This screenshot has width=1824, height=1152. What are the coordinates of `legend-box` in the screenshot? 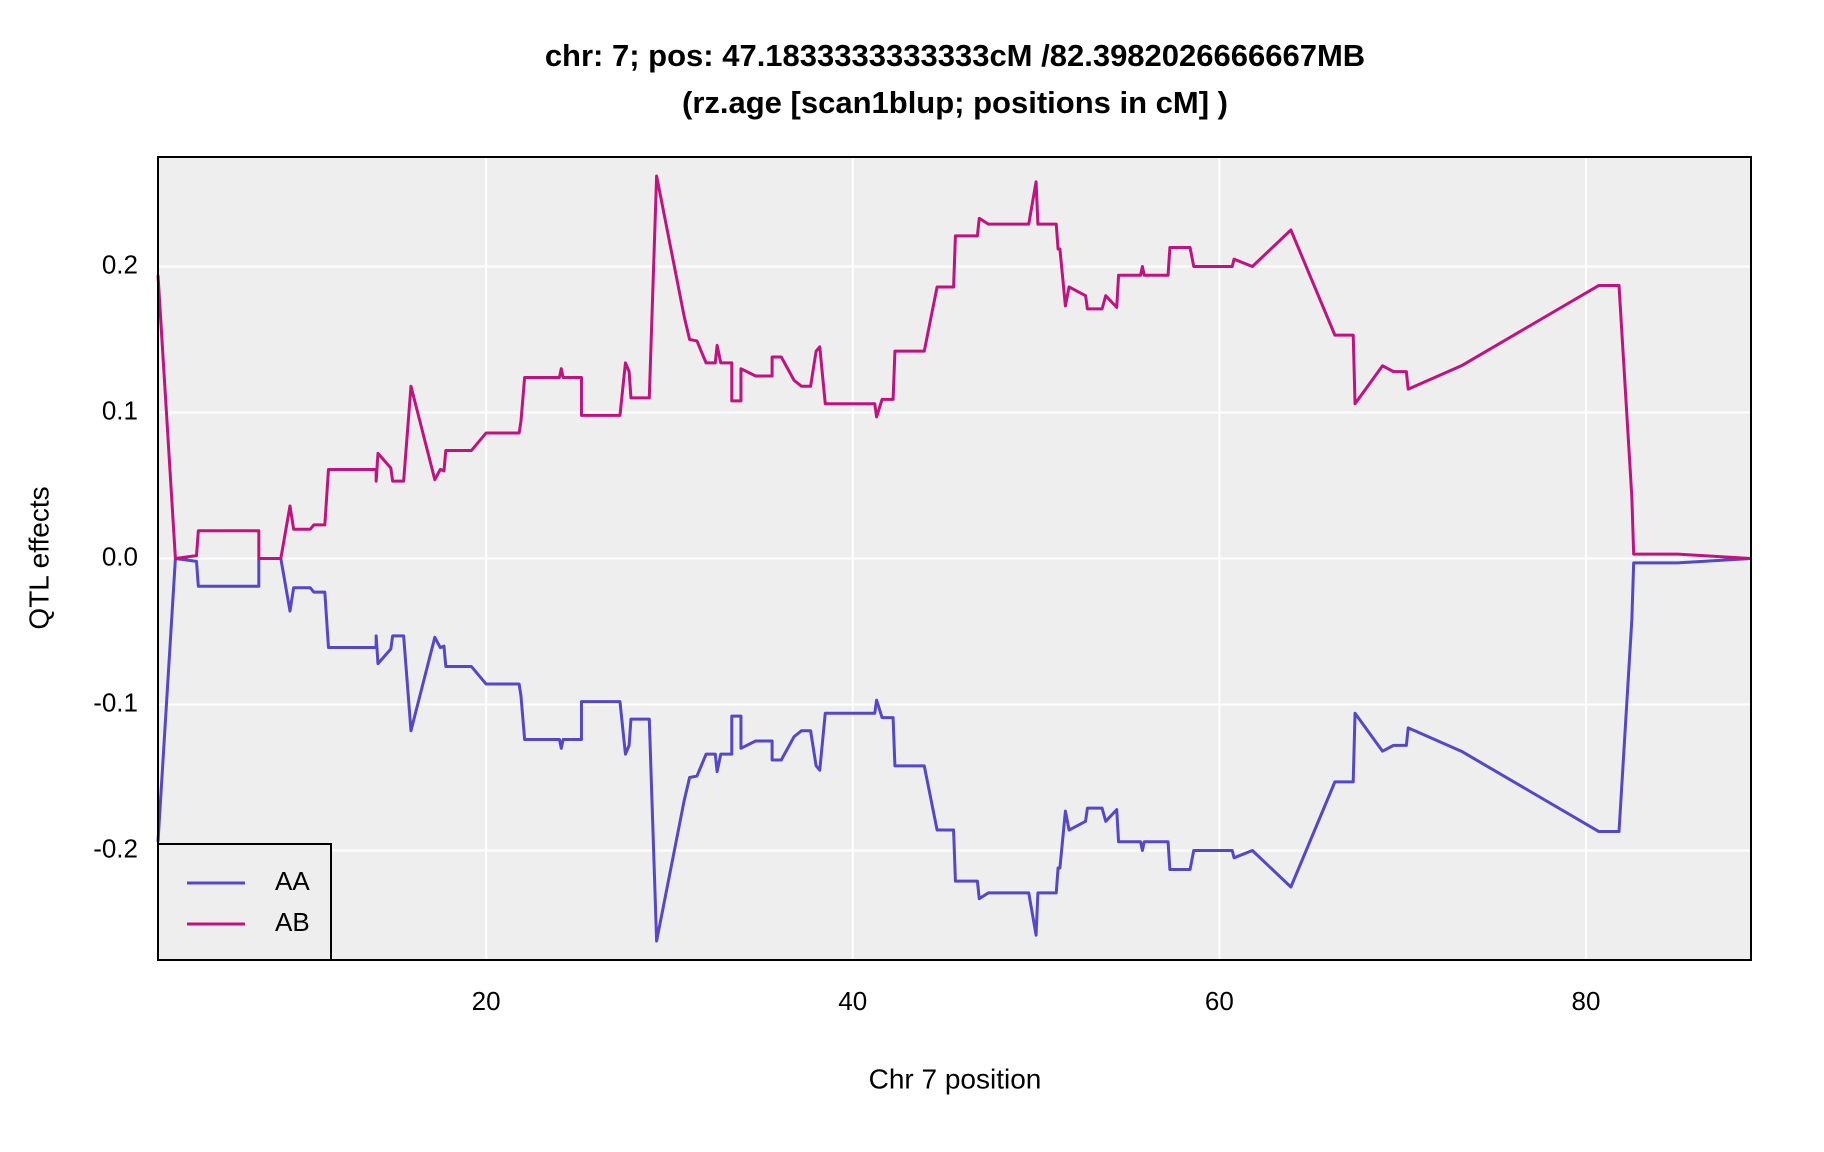 It's located at (244, 902).